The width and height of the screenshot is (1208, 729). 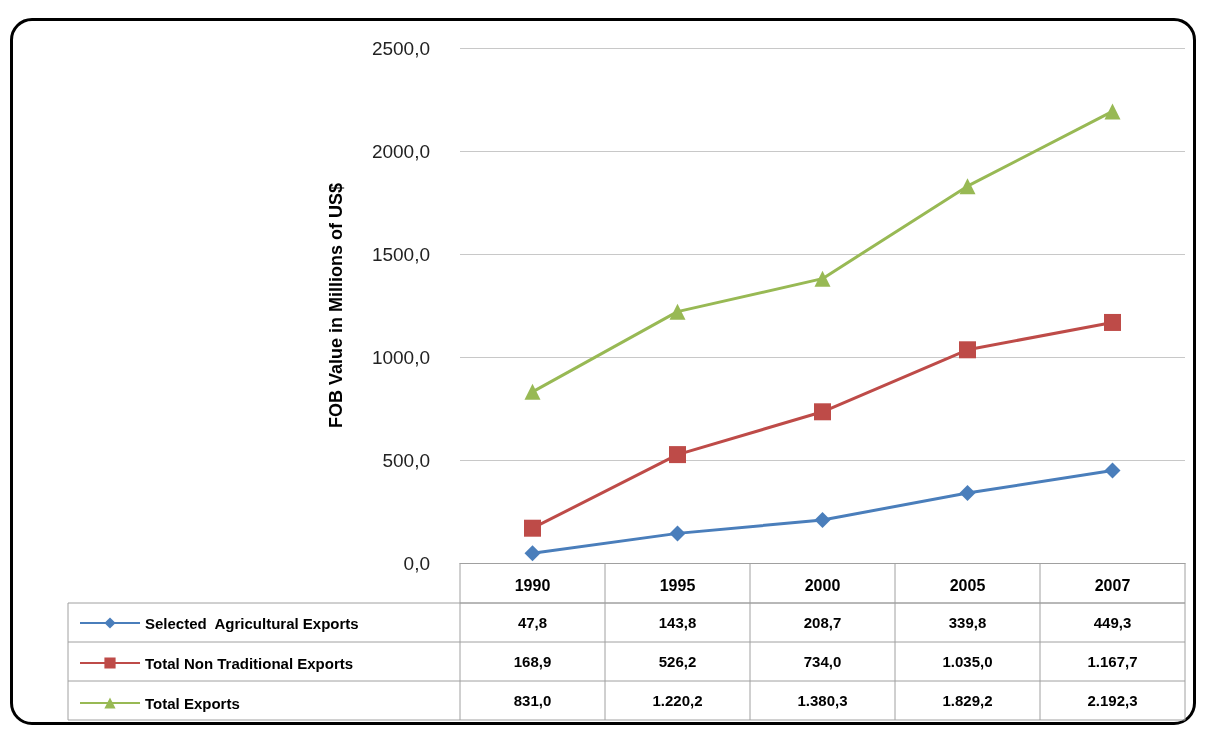 What do you see at coordinates (677, 700) in the screenshot?
I see `data-label: 1.220,2` at bounding box center [677, 700].